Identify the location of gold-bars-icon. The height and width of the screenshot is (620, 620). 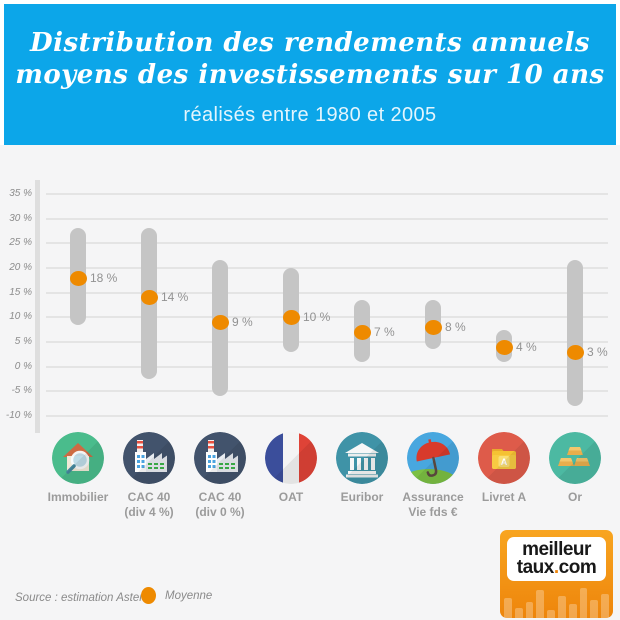
(575, 458).